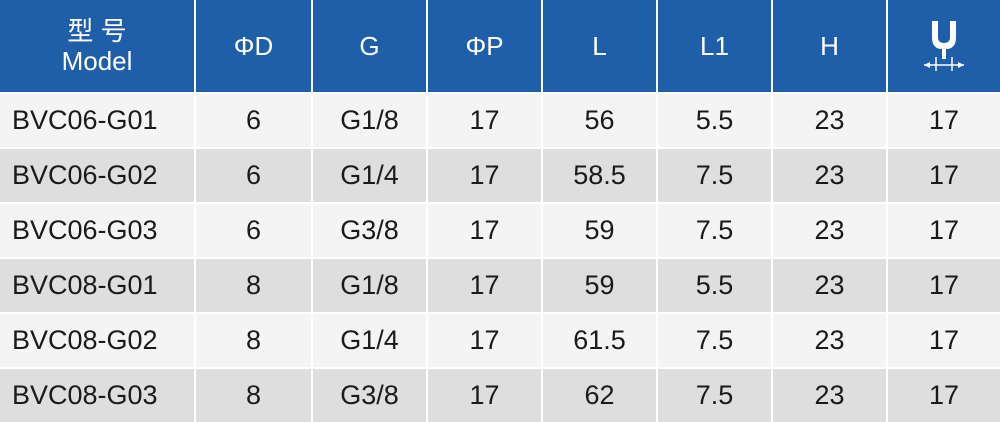 This screenshot has height=422, width=1000. I want to click on value-cell: 61.5, so click(599, 340).